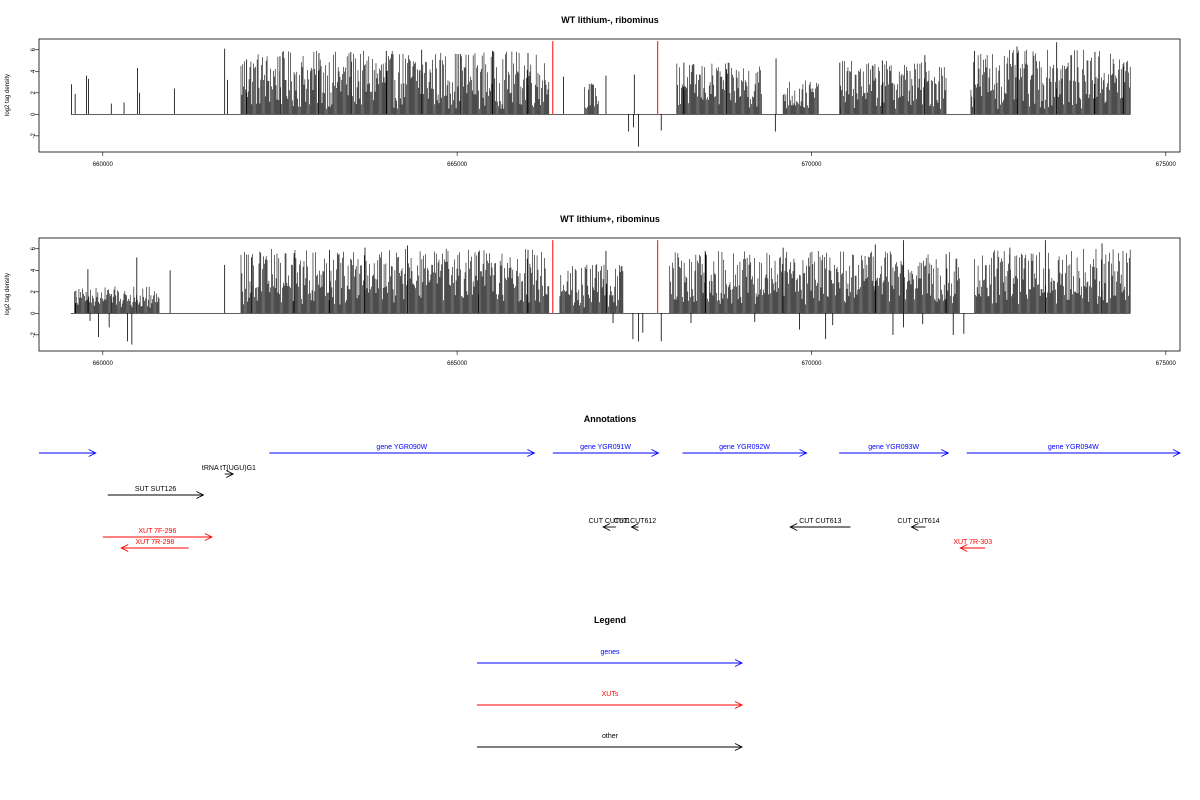 The image size is (1200, 800). What do you see at coordinates (229, 468) in the screenshot?
I see `annotation-label: tRNA tT(UGU)G1` at bounding box center [229, 468].